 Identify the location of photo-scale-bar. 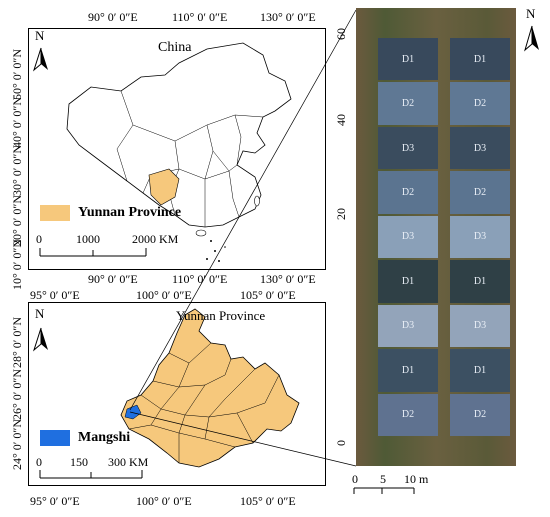
(384, 490).